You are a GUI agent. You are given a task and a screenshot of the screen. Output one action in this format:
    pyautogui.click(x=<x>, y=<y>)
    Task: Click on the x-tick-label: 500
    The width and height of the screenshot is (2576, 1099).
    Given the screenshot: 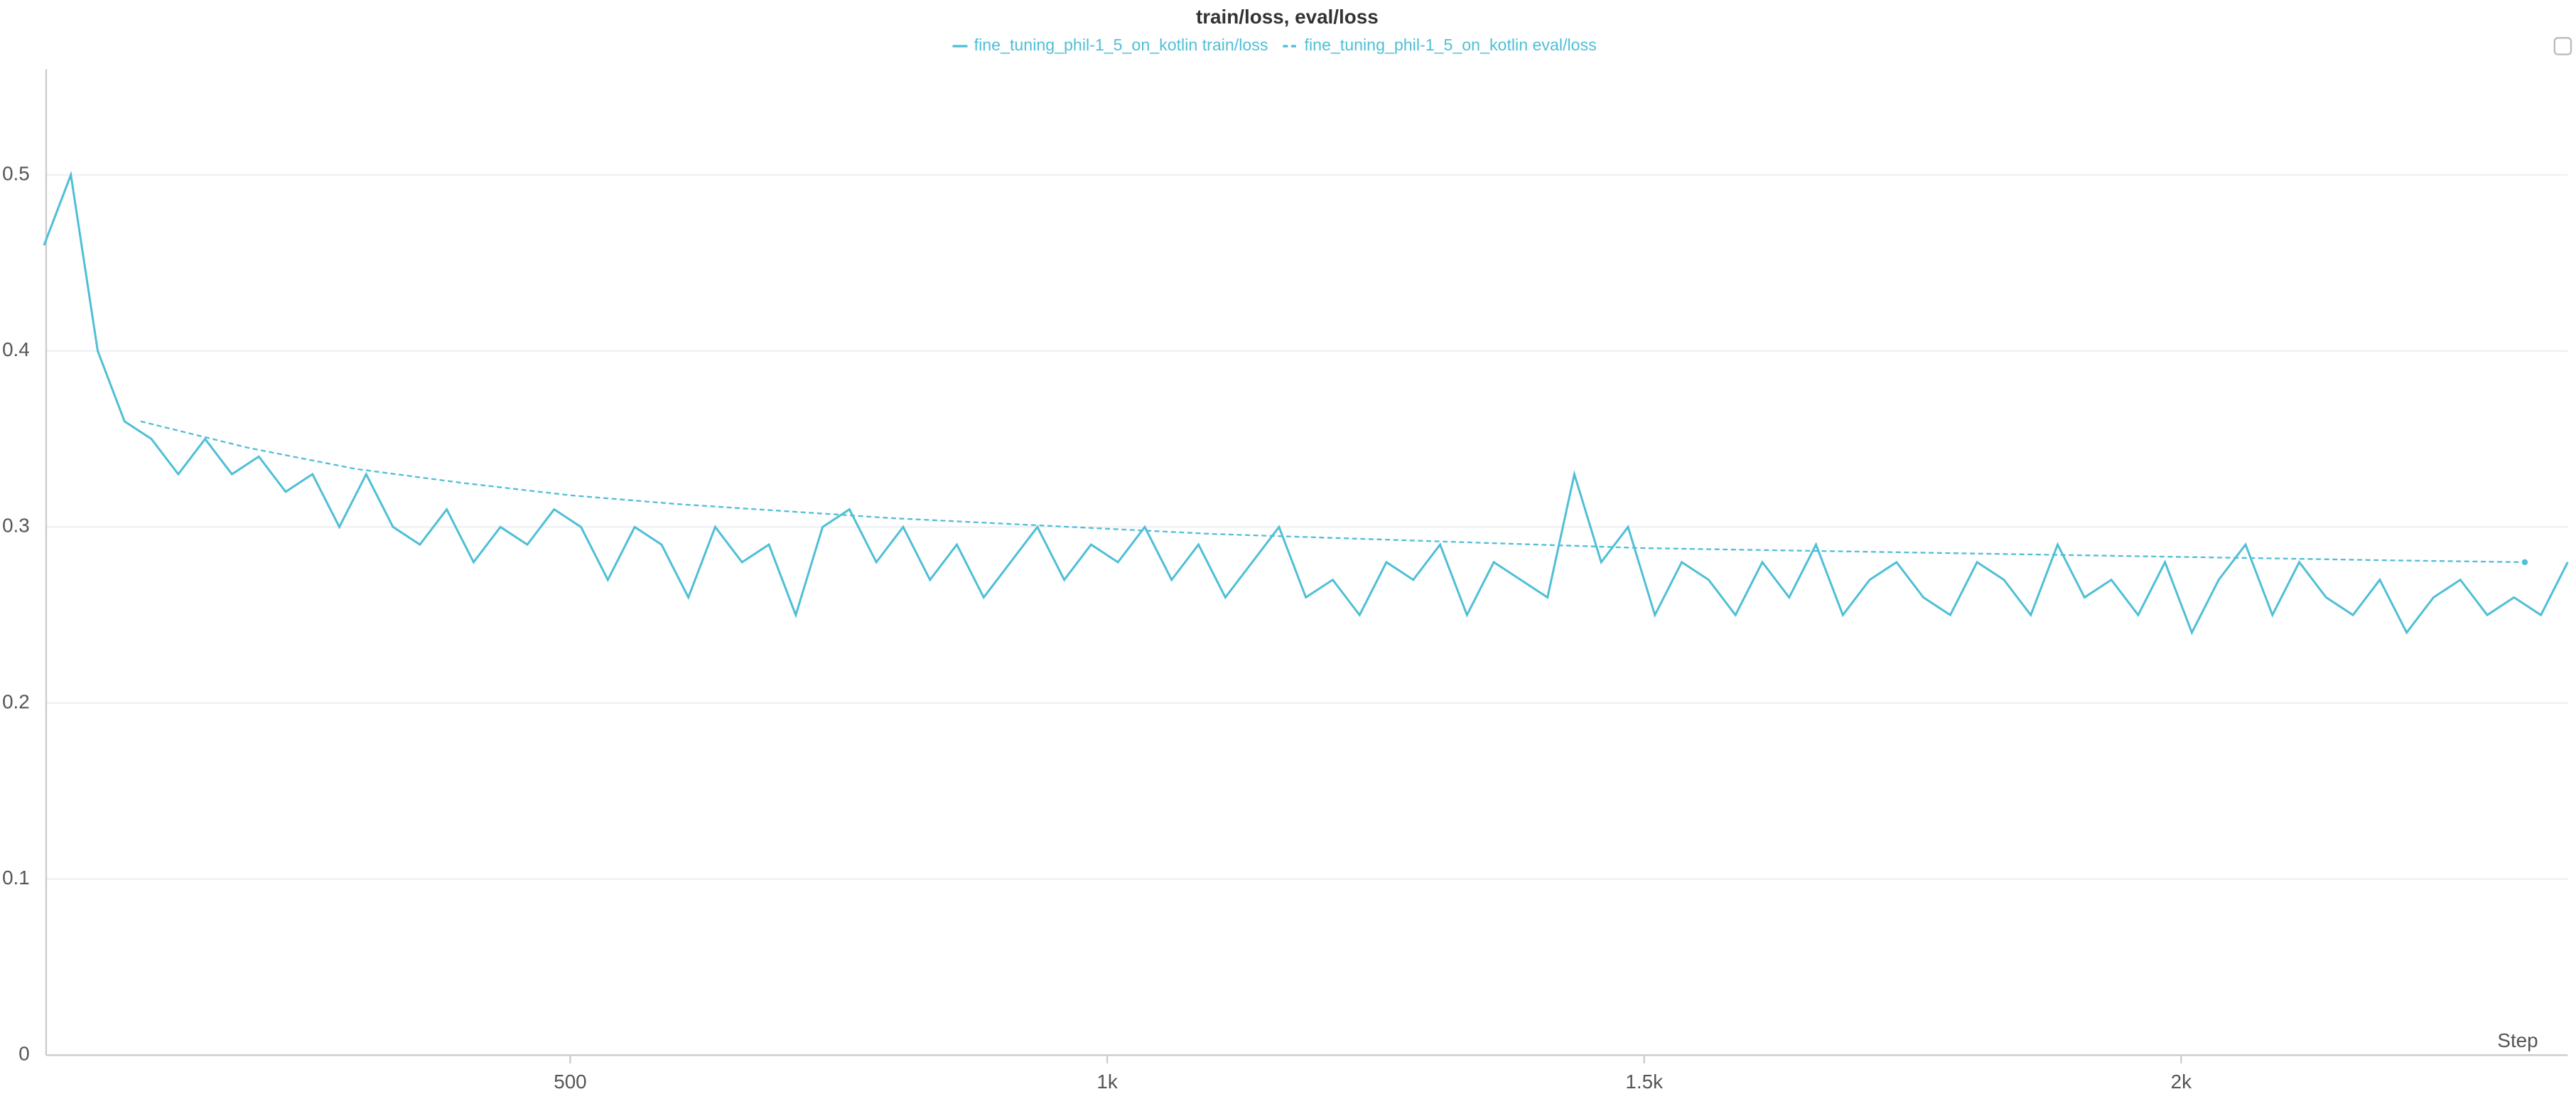 What is the action you would take?
    pyautogui.click(x=570, y=1082)
    